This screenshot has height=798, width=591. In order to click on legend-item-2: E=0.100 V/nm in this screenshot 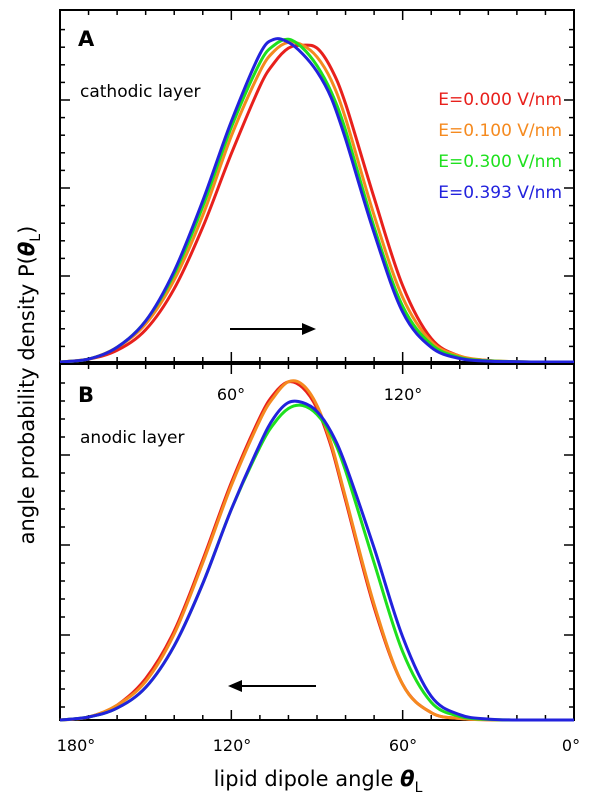, I will do `click(500, 131)`.